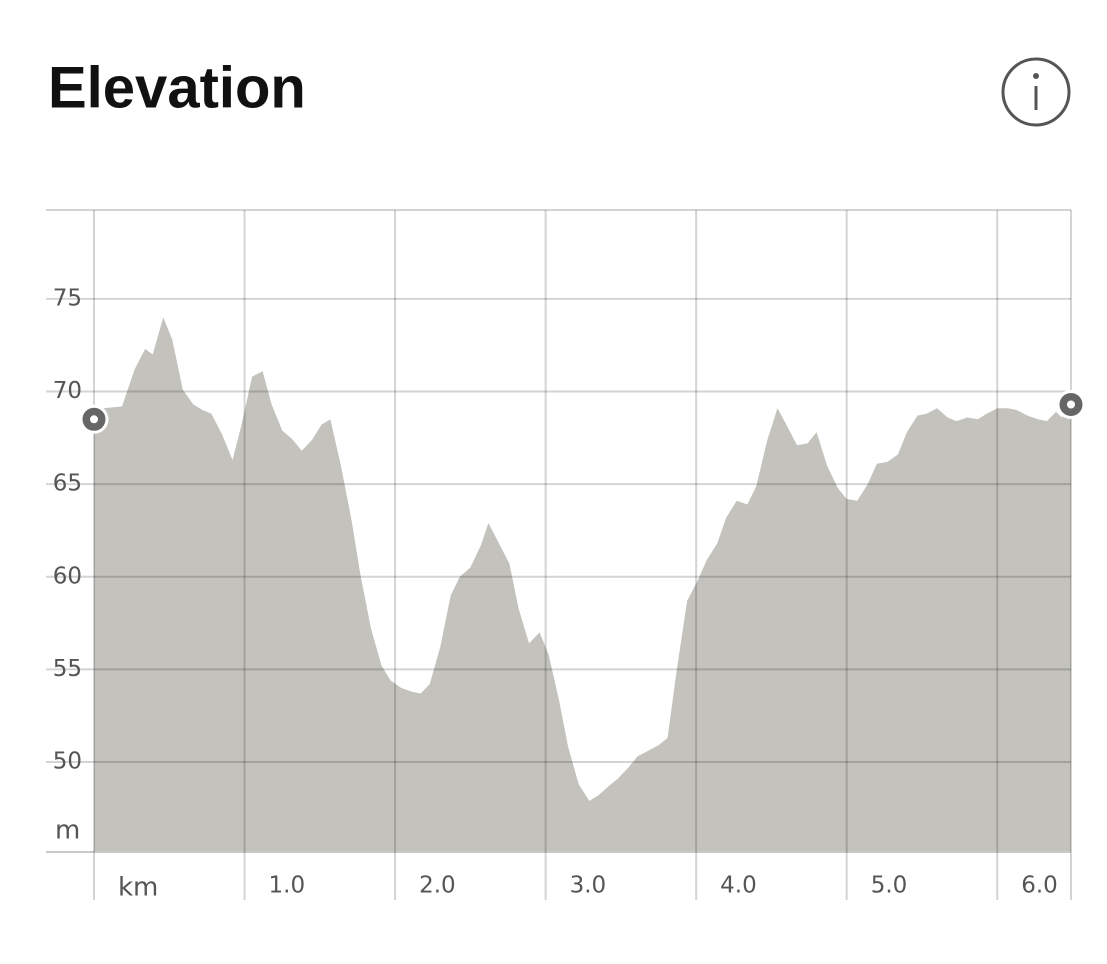  Describe the element at coordinates (1039, 886) in the screenshot. I see `x-tick-label: 6.0` at that location.